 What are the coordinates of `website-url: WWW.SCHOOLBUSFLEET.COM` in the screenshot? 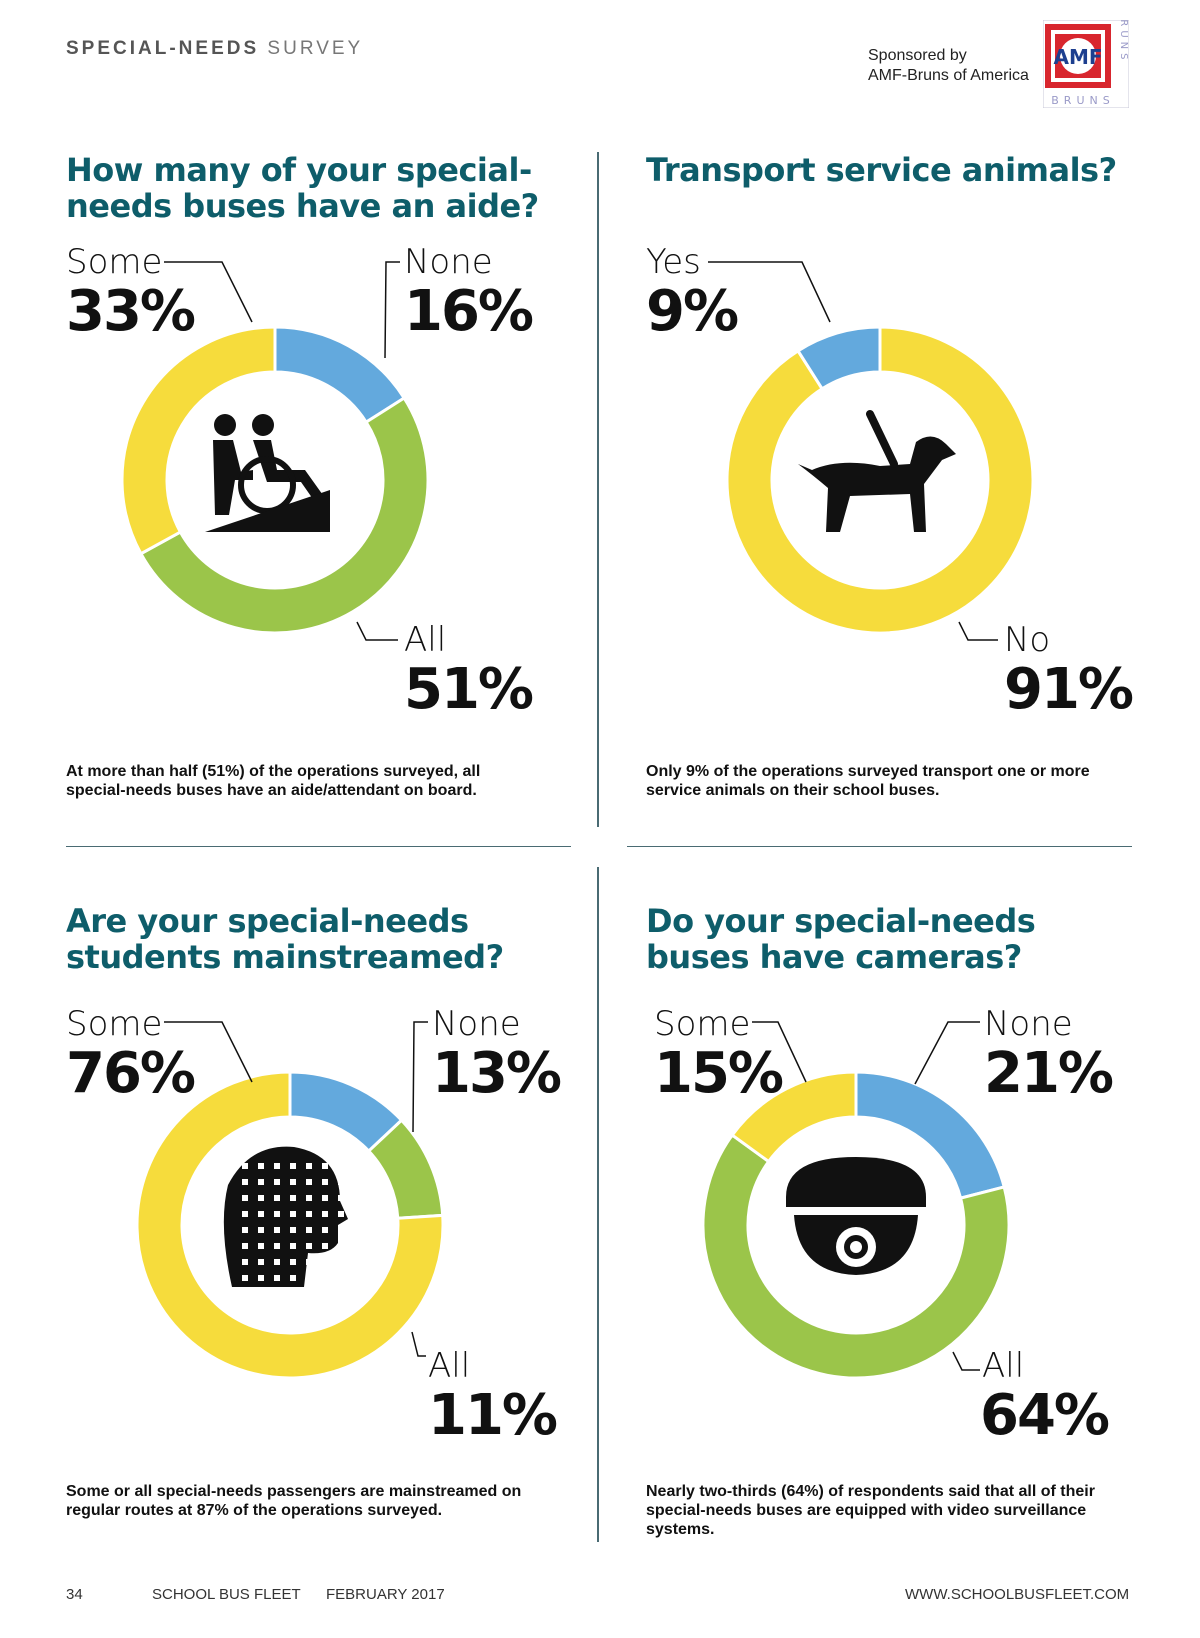 It's located at (1017, 1594).